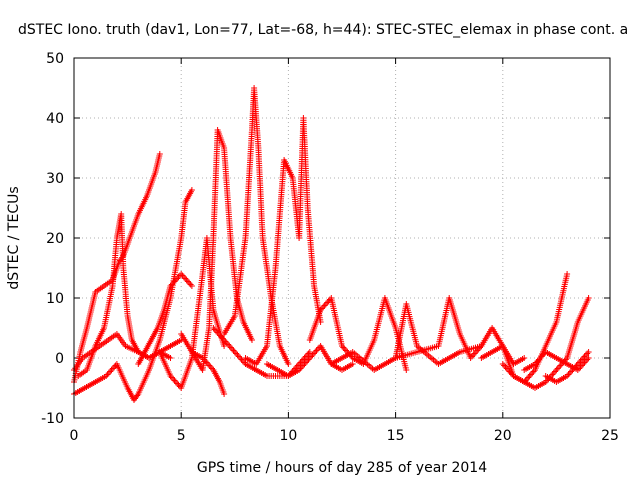 The width and height of the screenshot is (640, 480). Describe the element at coordinates (396, 436) in the screenshot. I see `x-tick-label: 15` at that location.